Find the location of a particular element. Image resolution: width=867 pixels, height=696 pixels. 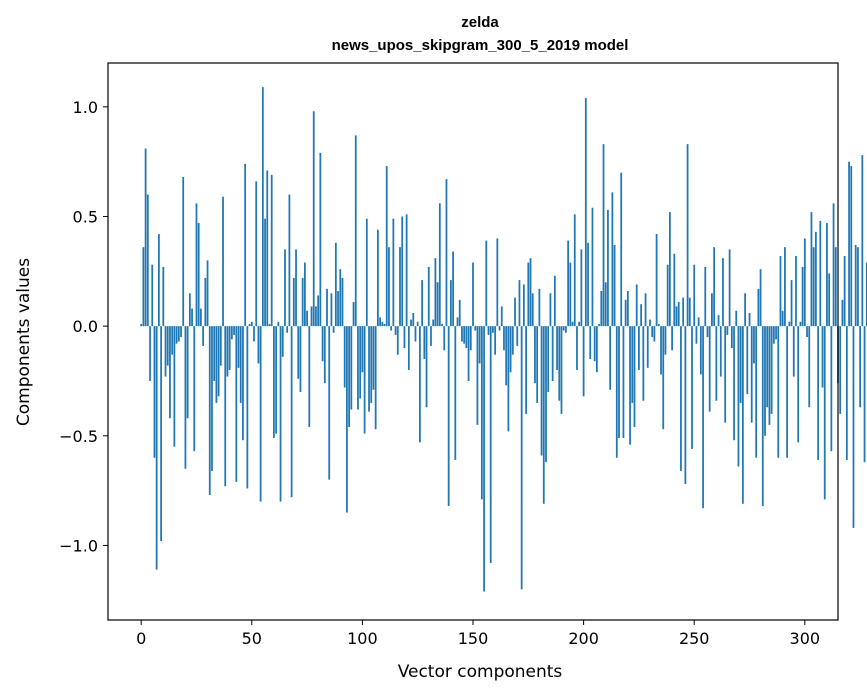

x-tick-label: 150 is located at coordinates (473, 638).